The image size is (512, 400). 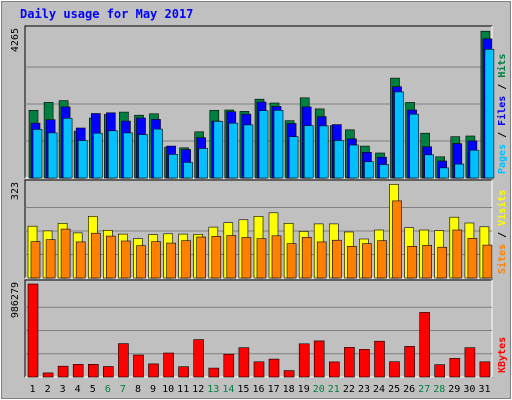 What do you see at coordinates (454, 389) in the screenshot?
I see `x-tick-label: 29` at bounding box center [454, 389].